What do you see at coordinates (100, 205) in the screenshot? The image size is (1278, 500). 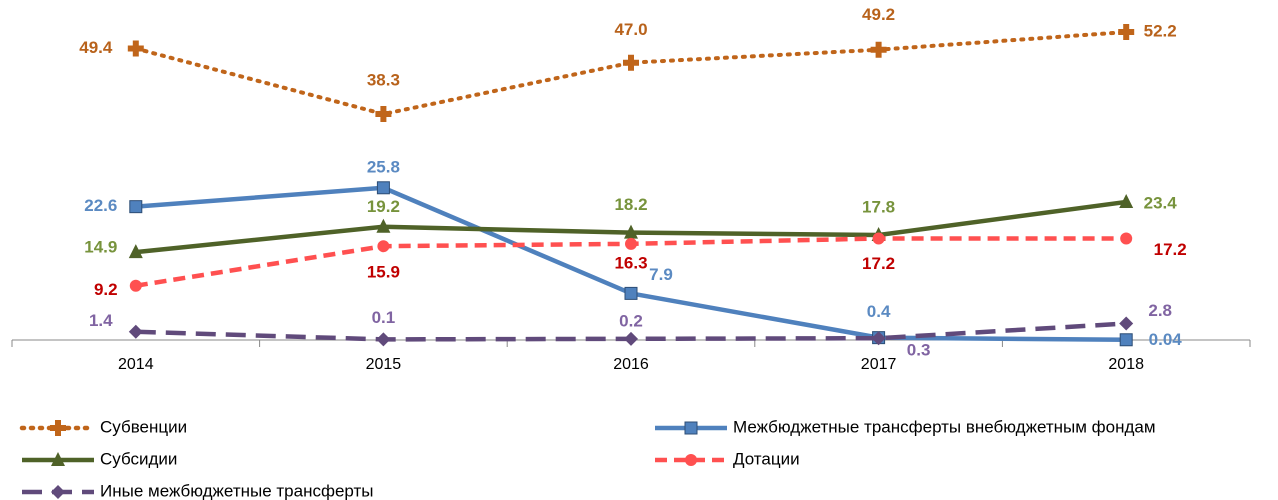 I see `value-label: 22.6` at bounding box center [100, 205].